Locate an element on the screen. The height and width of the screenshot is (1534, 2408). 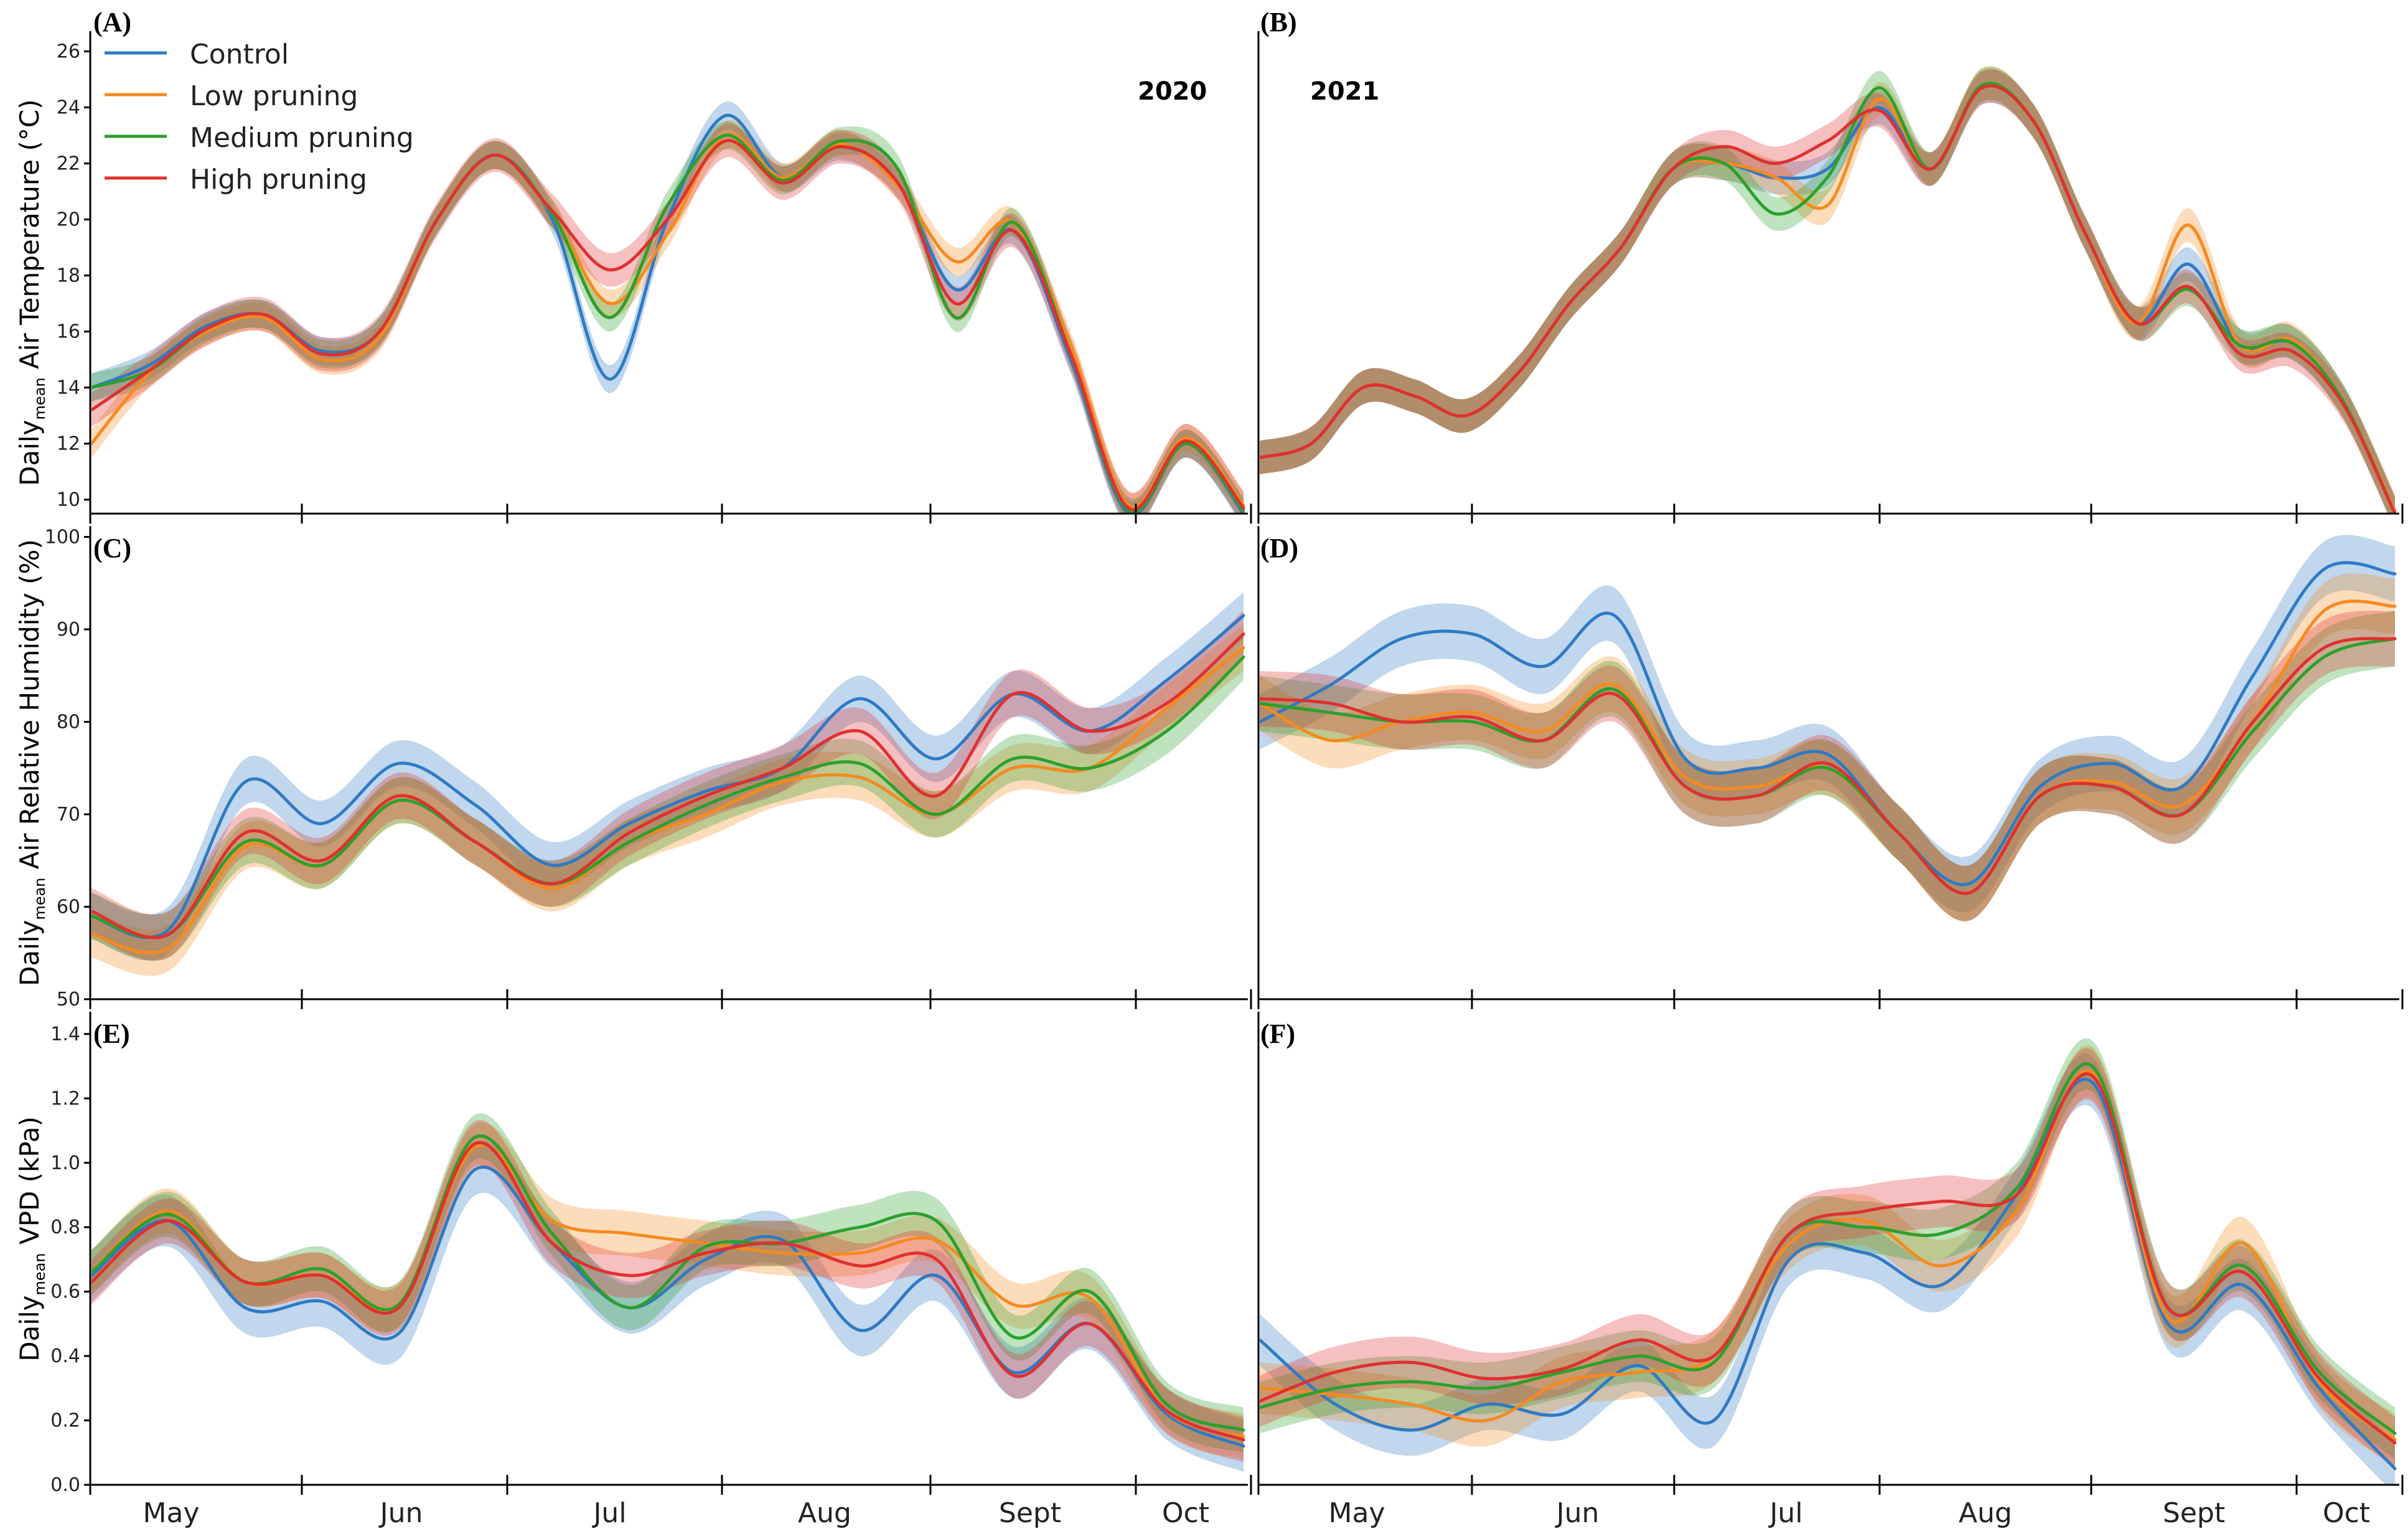
y-tick-label: 20 is located at coordinates (68, 220).